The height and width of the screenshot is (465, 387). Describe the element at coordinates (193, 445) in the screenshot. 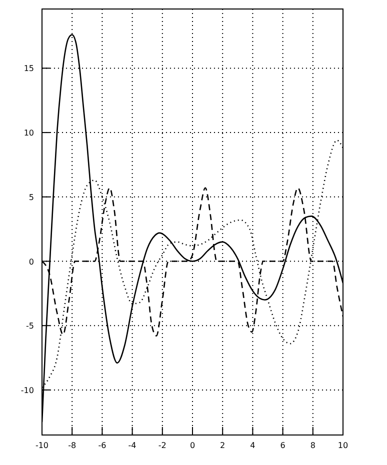

I see `x-tick-label: 0` at that location.